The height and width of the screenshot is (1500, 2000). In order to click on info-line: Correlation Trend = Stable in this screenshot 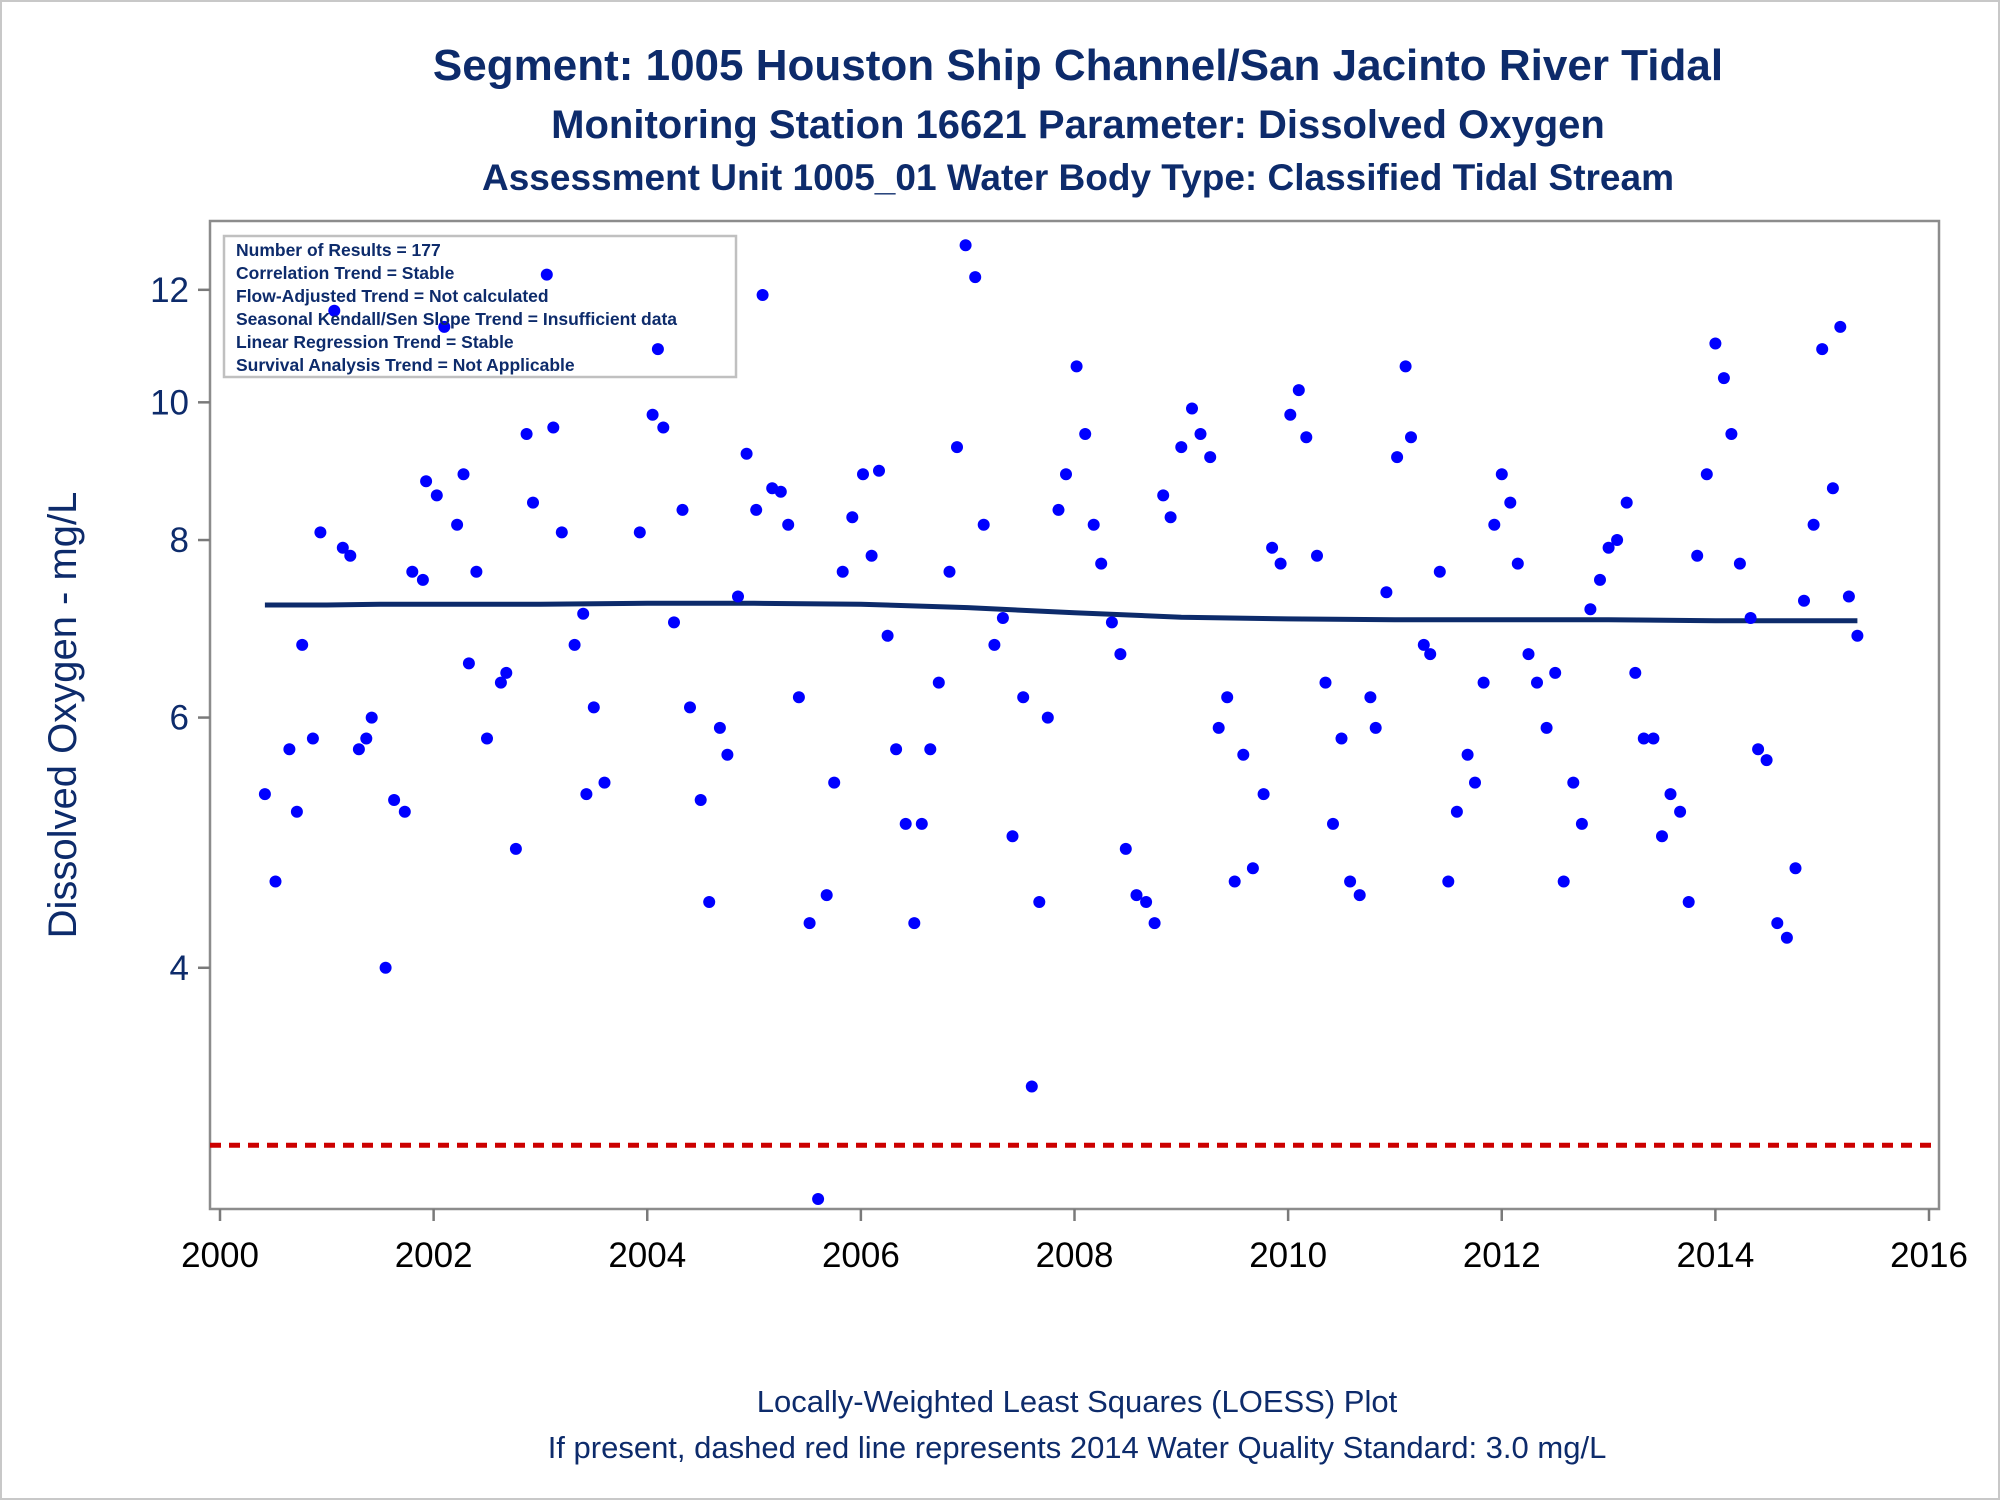, I will do `click(345, 273)`.